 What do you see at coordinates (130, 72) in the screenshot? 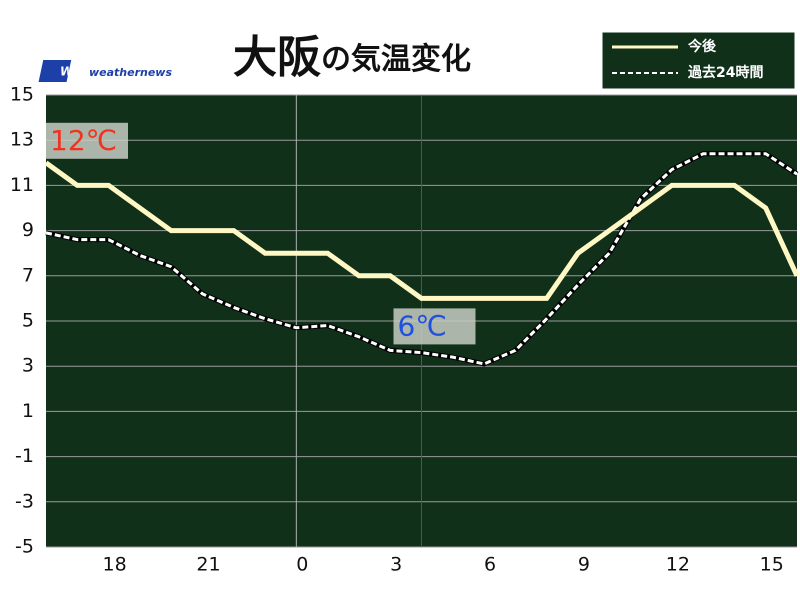
I see `logo-text: weathernews` at bounding box center [130, 72].